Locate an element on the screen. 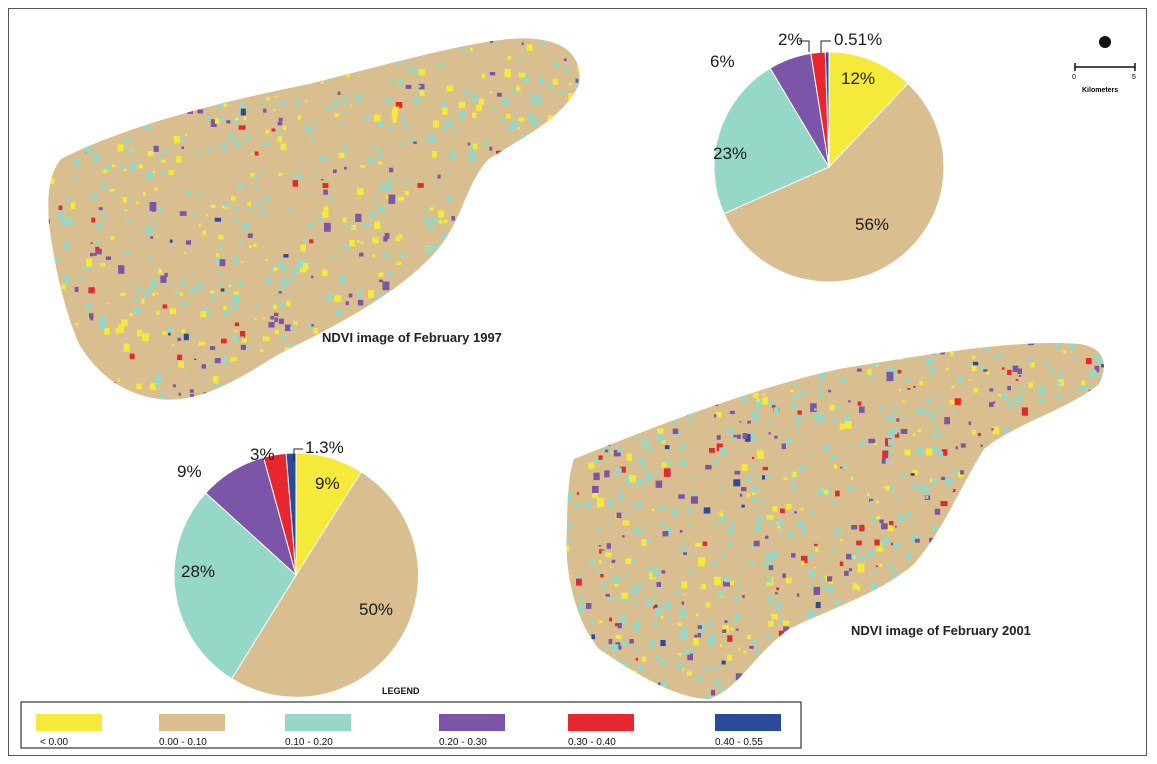 This screenshot has width=1157, height=764. pie-slice is located at coordinates (291, 514).